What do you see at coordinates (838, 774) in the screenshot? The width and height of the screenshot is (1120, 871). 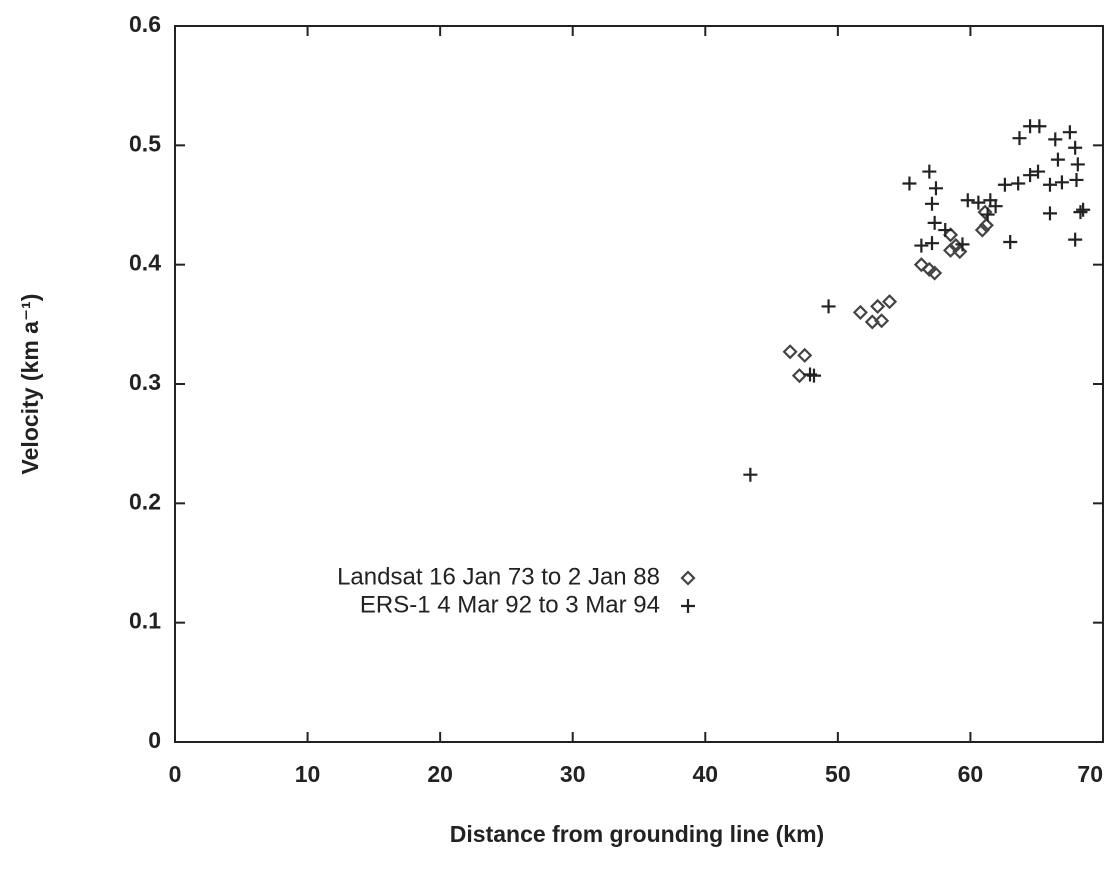 I see `x-tick-label: 50` at bounding box center [838, 774].